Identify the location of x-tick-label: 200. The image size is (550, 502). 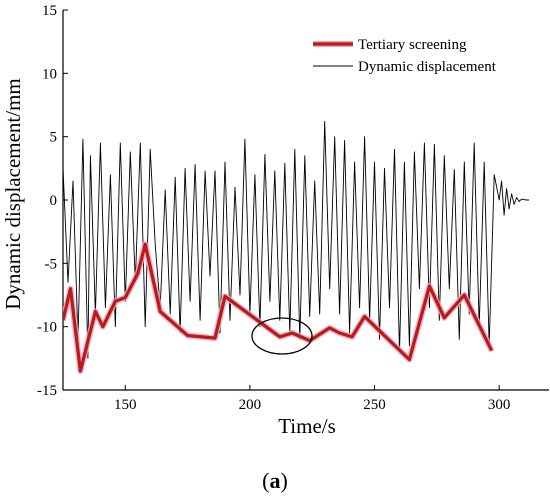
(250, 405).